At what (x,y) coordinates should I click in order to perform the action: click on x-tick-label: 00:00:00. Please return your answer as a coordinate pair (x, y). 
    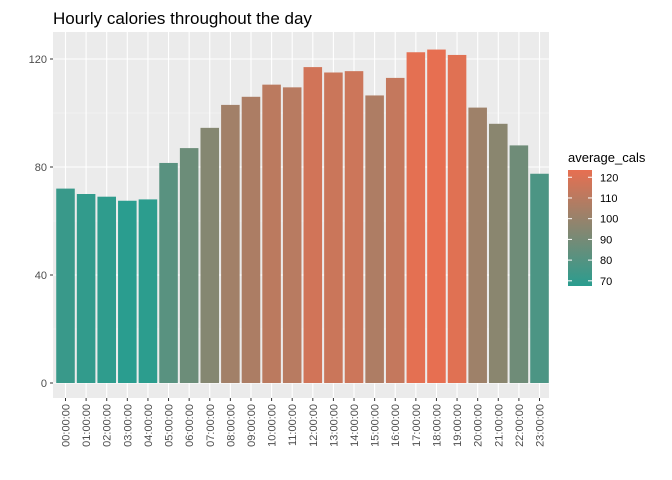
    Looking at the image, I should click on (67, 425).